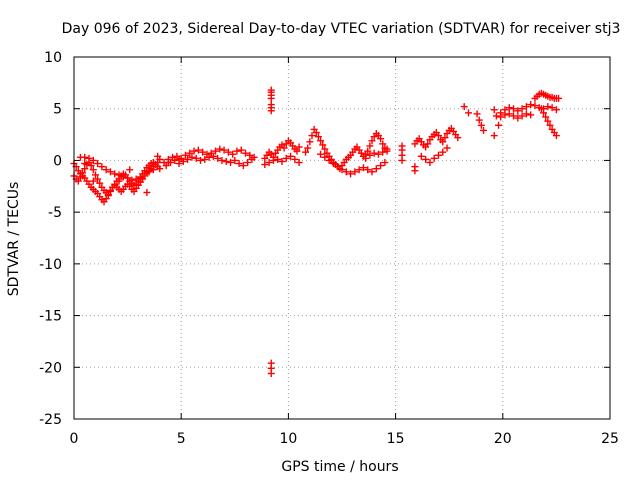 This screenshot has width=640, height=480. I want to click on x-tick-label: 15, so click(396, 439).